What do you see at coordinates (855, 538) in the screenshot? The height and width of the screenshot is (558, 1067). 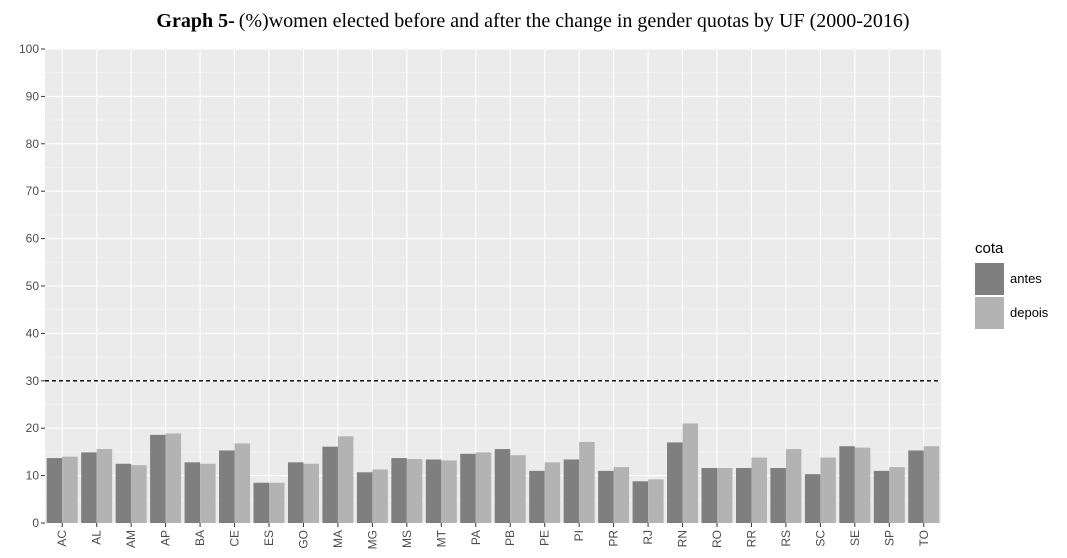 I see `x-tick-label: SE` at bounding box center [855, 538].